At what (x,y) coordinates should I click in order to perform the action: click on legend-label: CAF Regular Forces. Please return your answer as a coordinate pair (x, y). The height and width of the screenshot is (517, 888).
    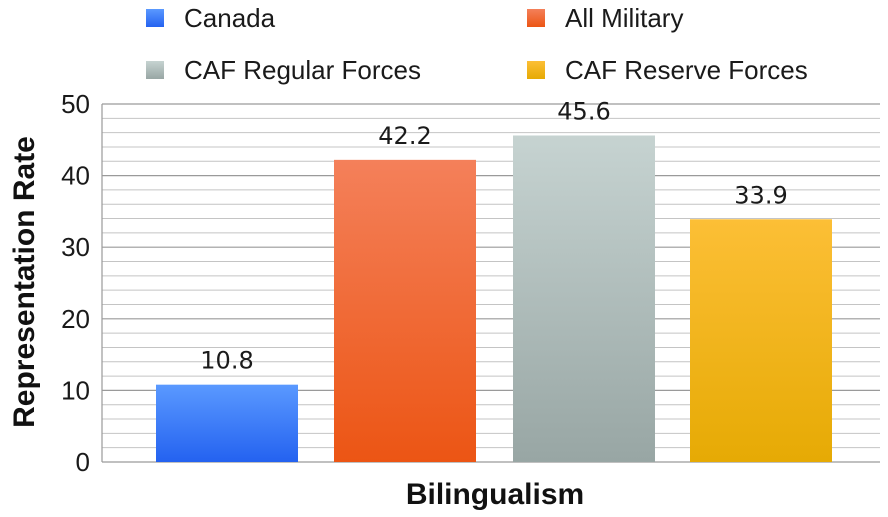
    Looking at the image, I should click on (302, 70).